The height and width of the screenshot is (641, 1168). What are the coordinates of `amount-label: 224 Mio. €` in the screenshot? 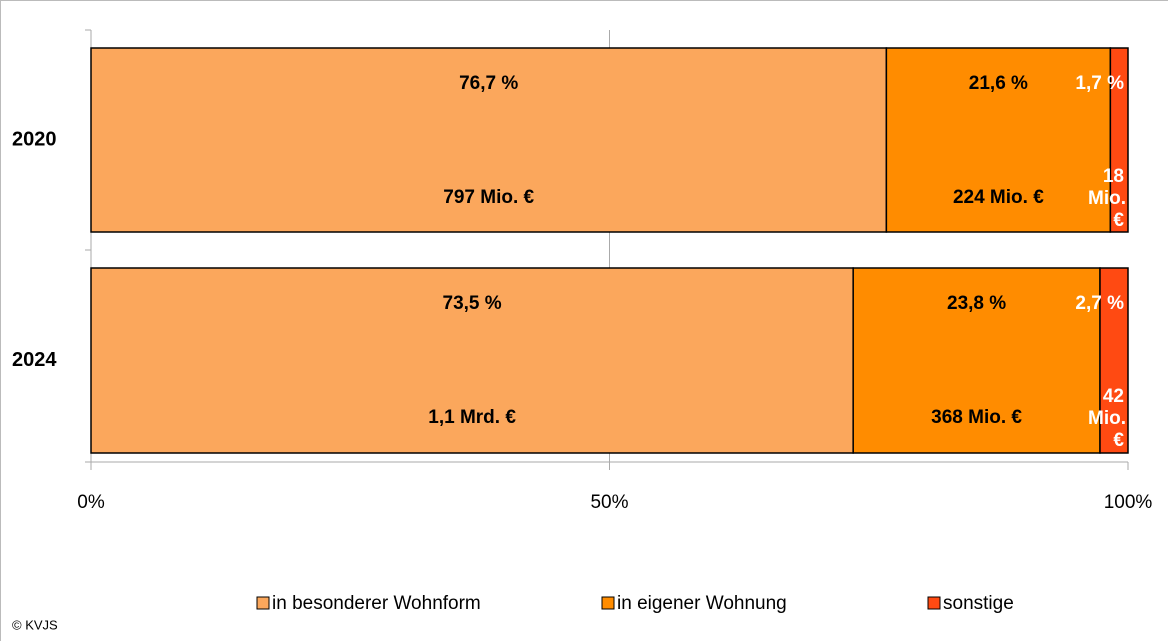 It's located at (998, 197).